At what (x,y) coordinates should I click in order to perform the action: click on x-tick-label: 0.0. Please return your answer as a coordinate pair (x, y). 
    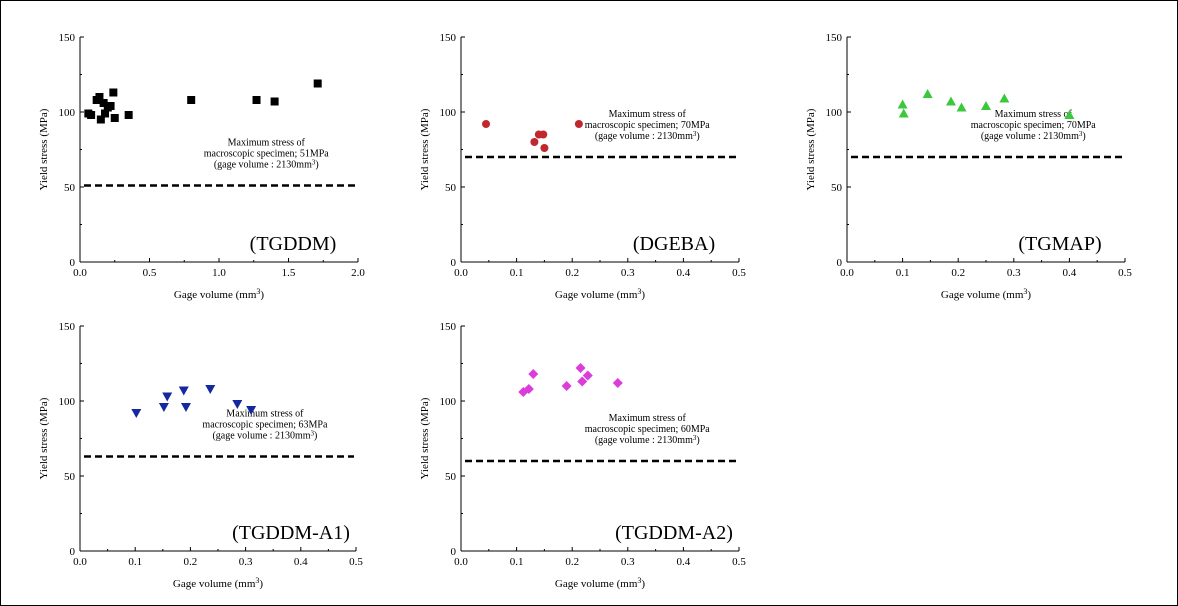
    Looking at the image, I should click on (847, 273).